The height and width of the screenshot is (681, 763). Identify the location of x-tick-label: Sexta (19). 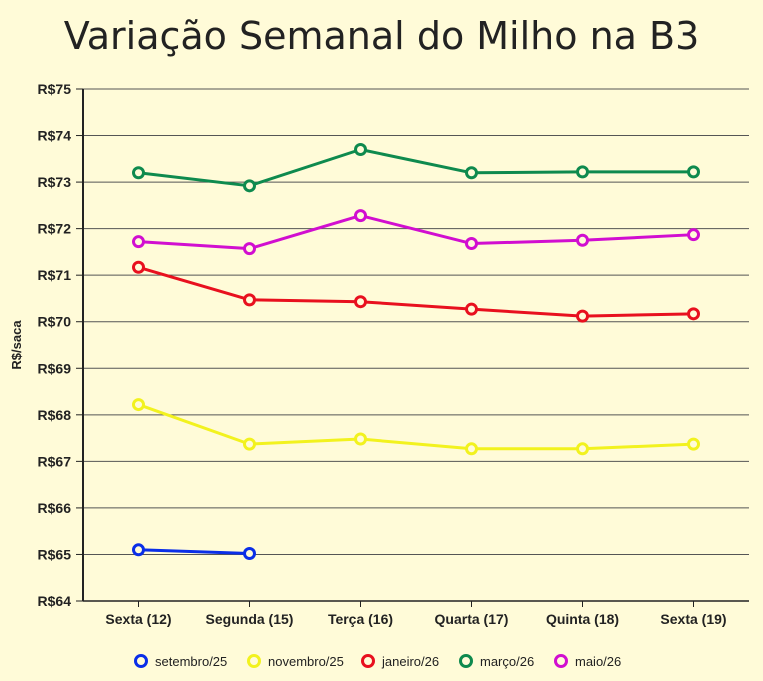
(693, 619).